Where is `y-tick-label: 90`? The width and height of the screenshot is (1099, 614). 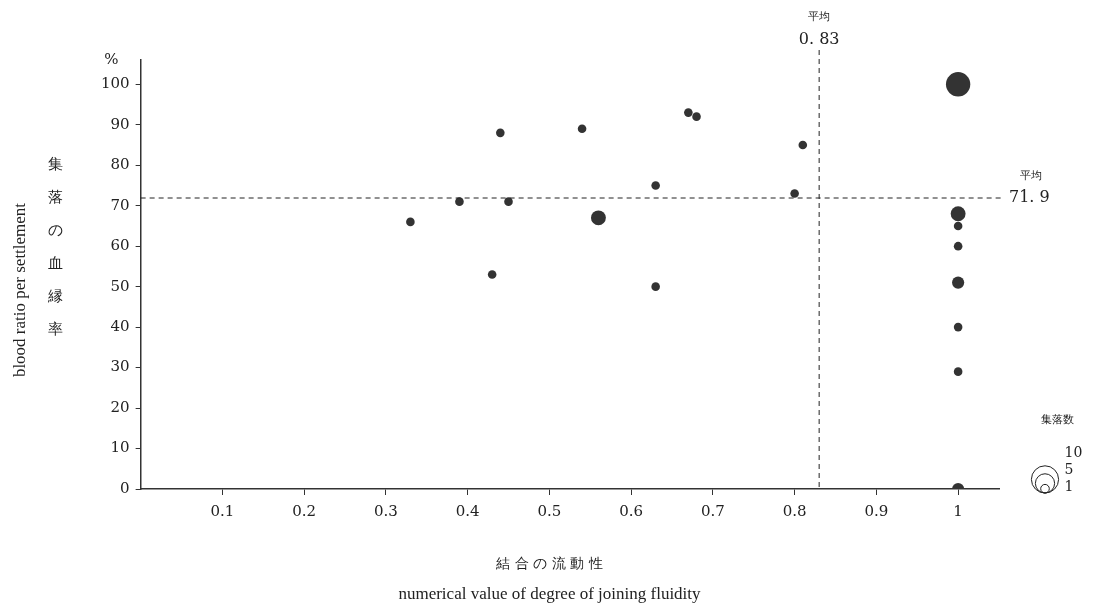
y-tick-label: 90 is located at coordinates (120, 123).